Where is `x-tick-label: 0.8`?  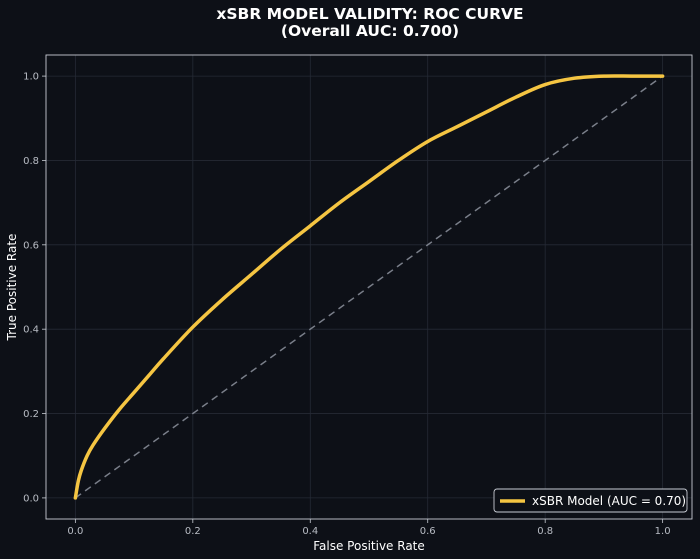 x-tick-label: 0.8 is located at coordinates (545, 531).